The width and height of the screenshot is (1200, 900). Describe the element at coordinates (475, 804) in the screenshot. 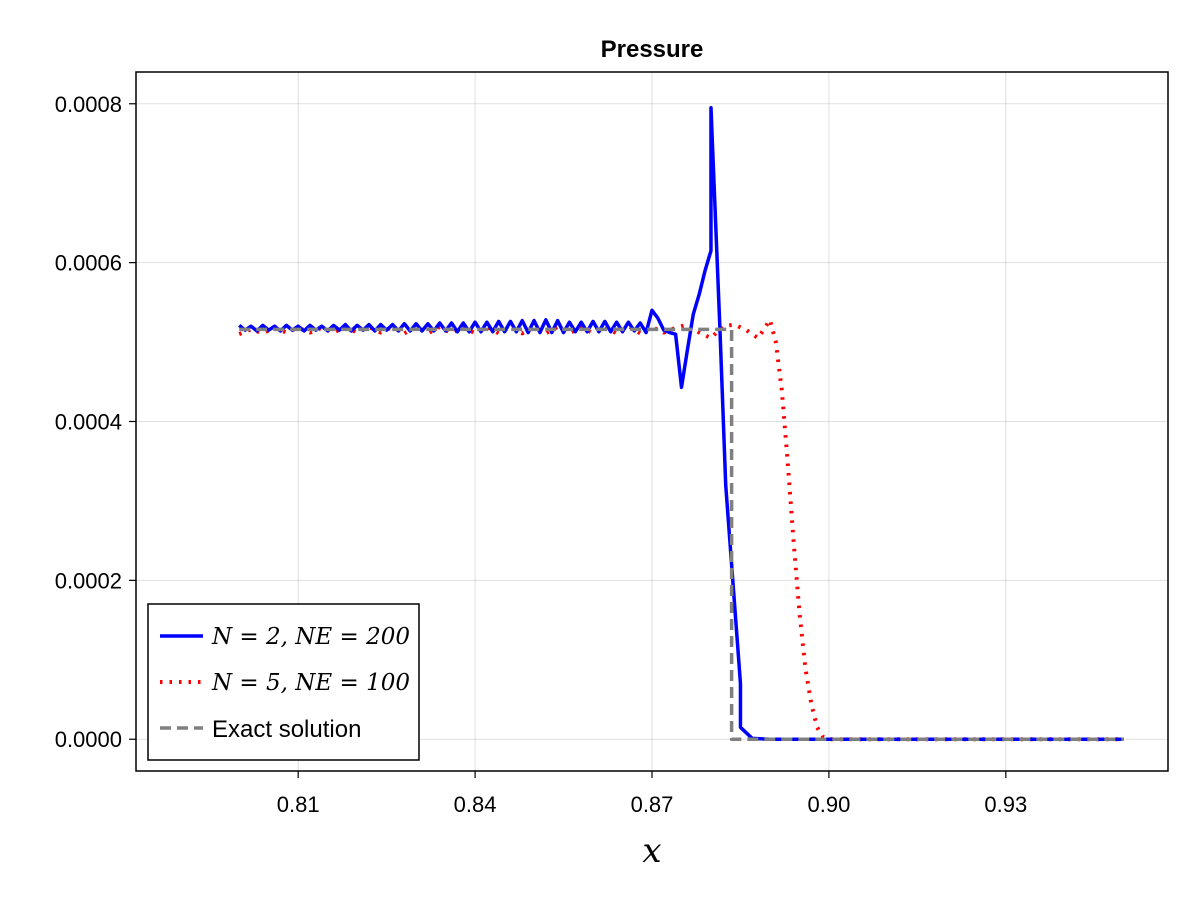

I see `x-tick-label: 0.84` at that location.